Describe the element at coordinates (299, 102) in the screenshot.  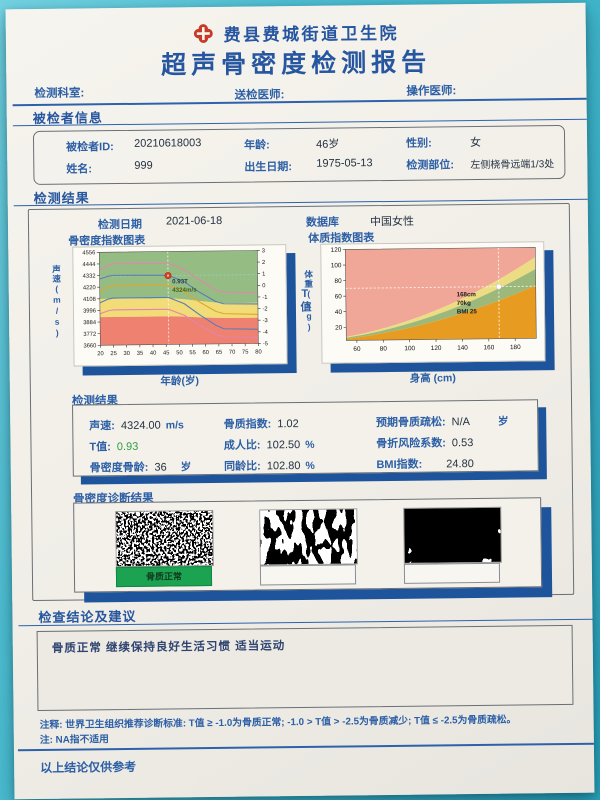
I see `header-divider` at that location.